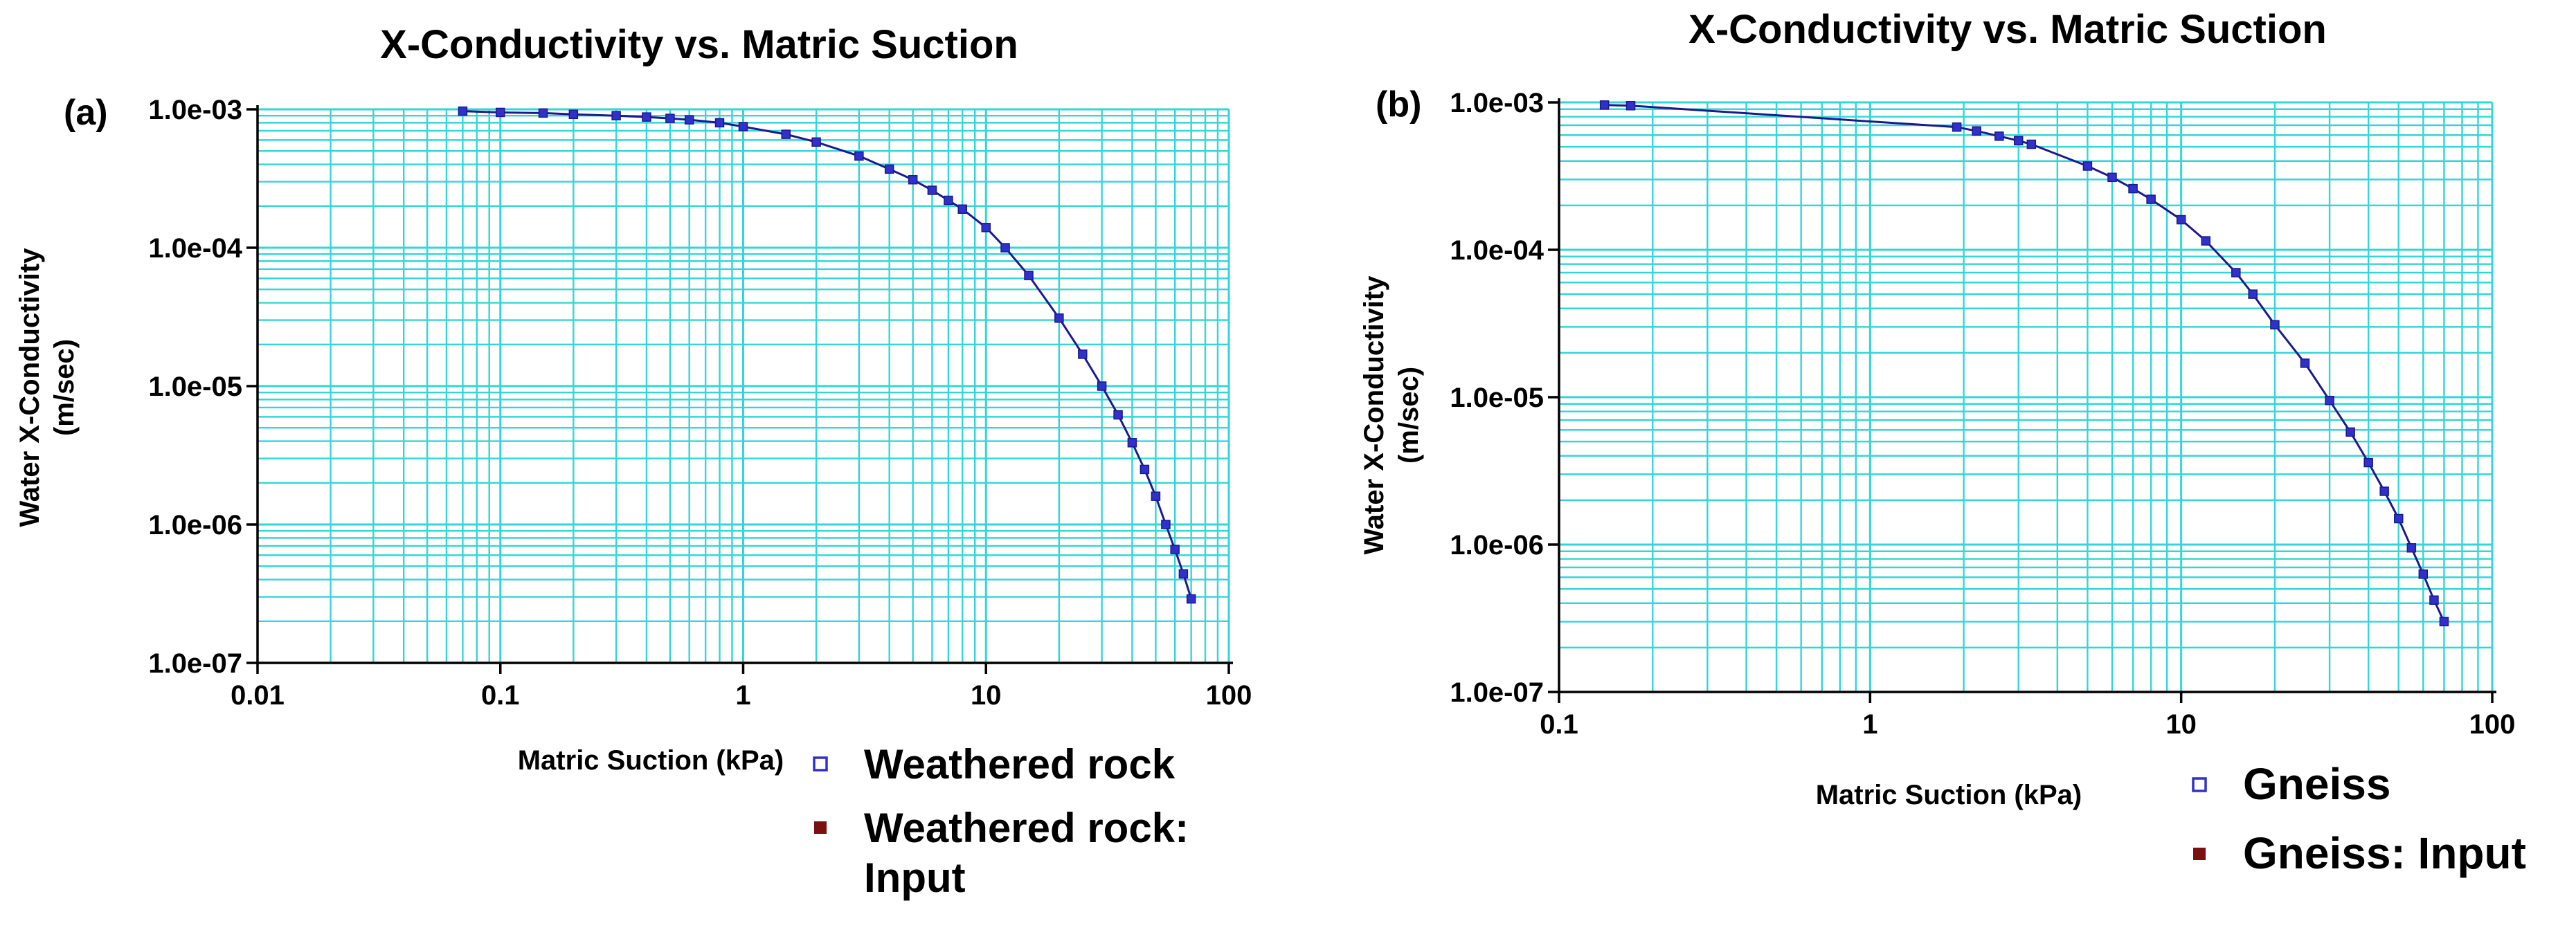 This screenshot has height=930, width=2576. I want to click on legend-label: Gneiss, so click(2316, 784).